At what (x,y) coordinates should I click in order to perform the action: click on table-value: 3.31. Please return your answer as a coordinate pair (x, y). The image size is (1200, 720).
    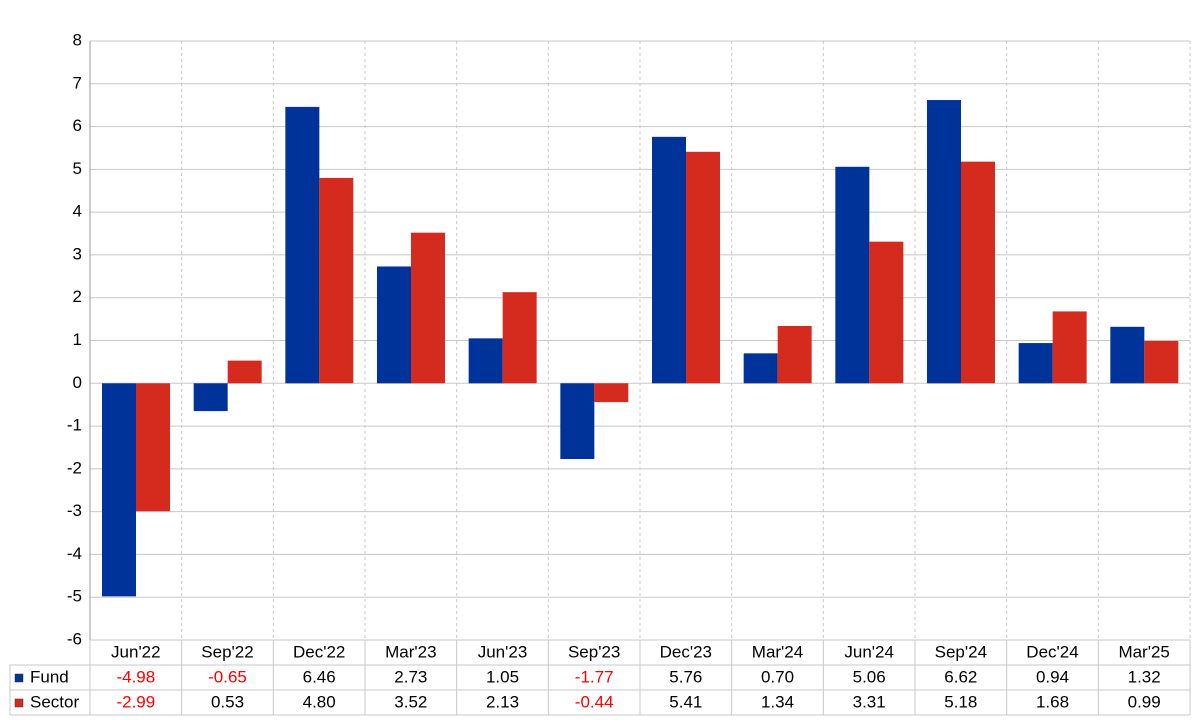
    Looking at the image, I should click on (869, 701).